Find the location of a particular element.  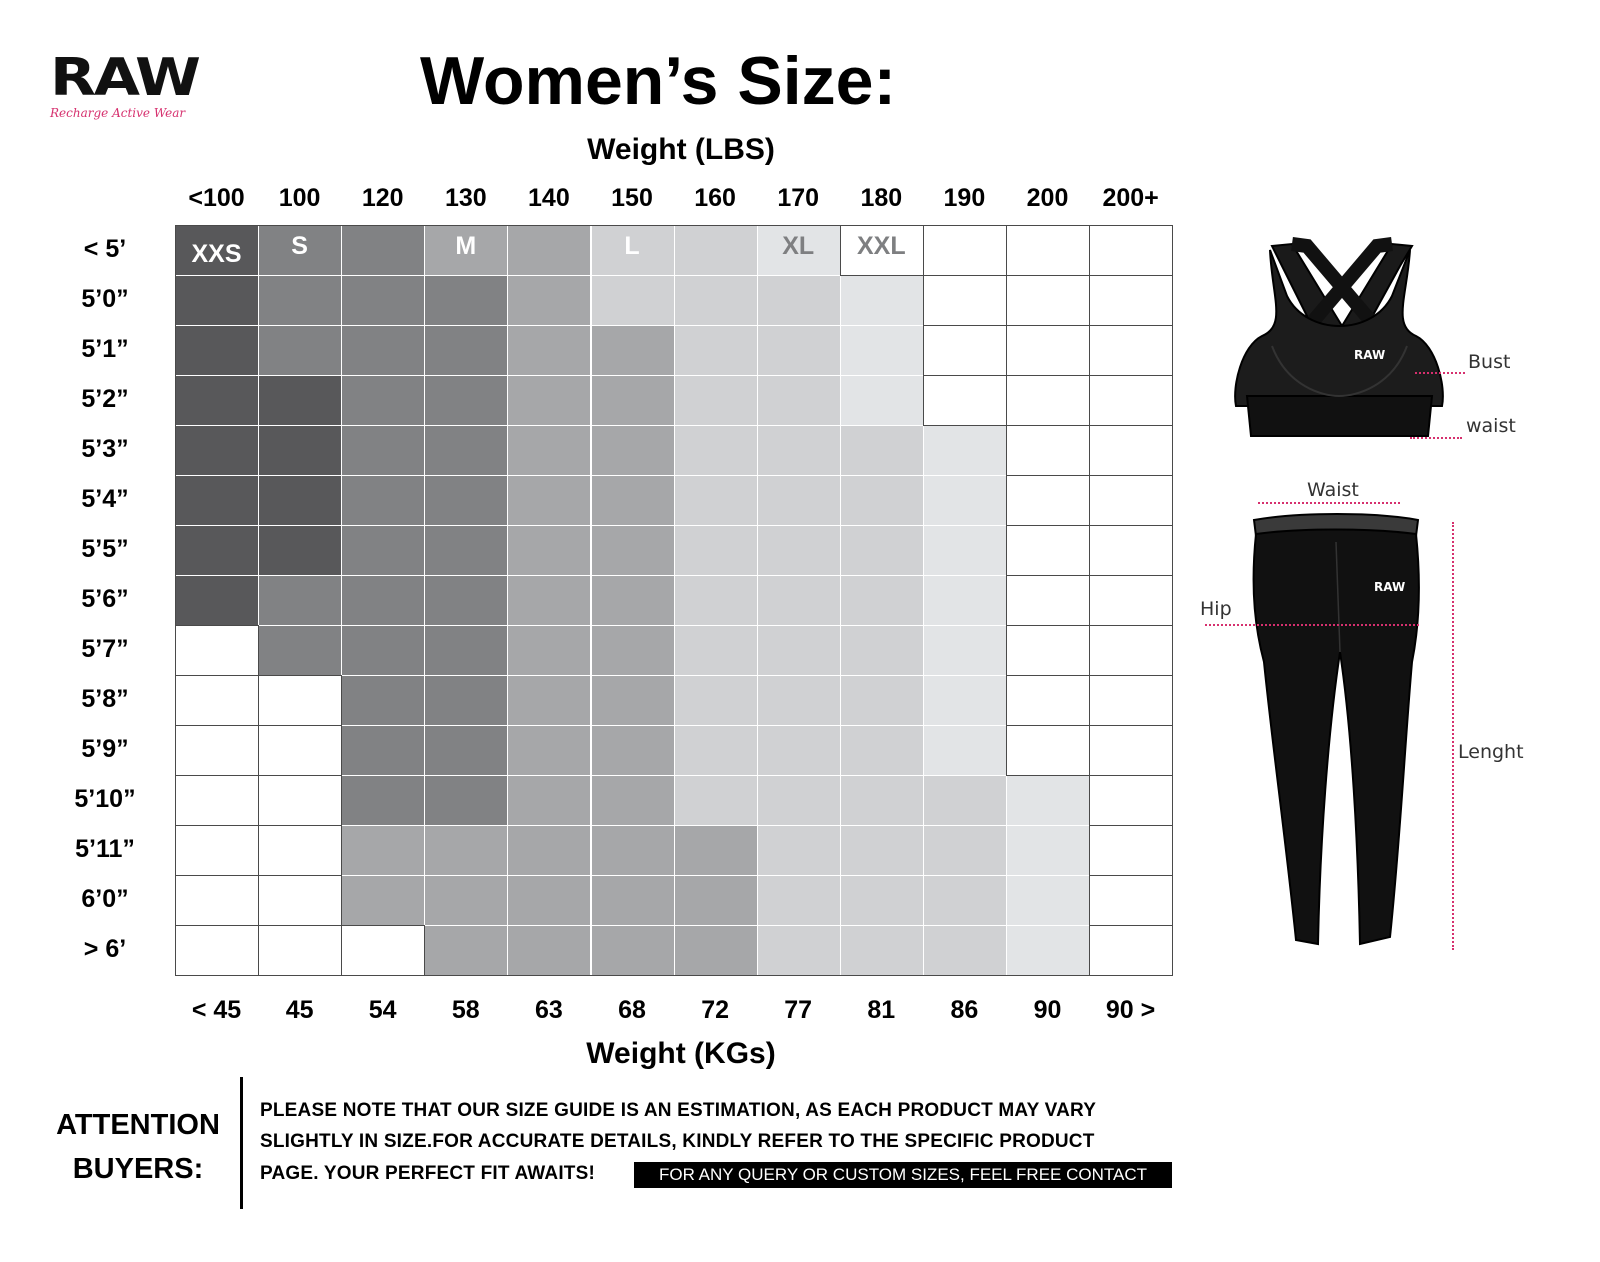

lbs-column-header: 150 is located at coordinates (632, 198).